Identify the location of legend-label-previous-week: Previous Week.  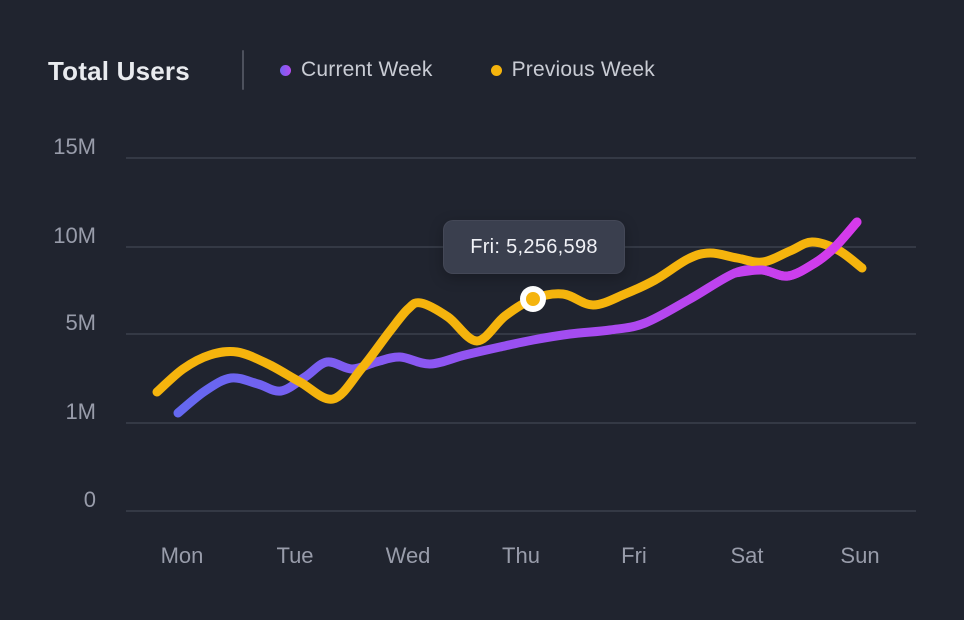
(583, 69).